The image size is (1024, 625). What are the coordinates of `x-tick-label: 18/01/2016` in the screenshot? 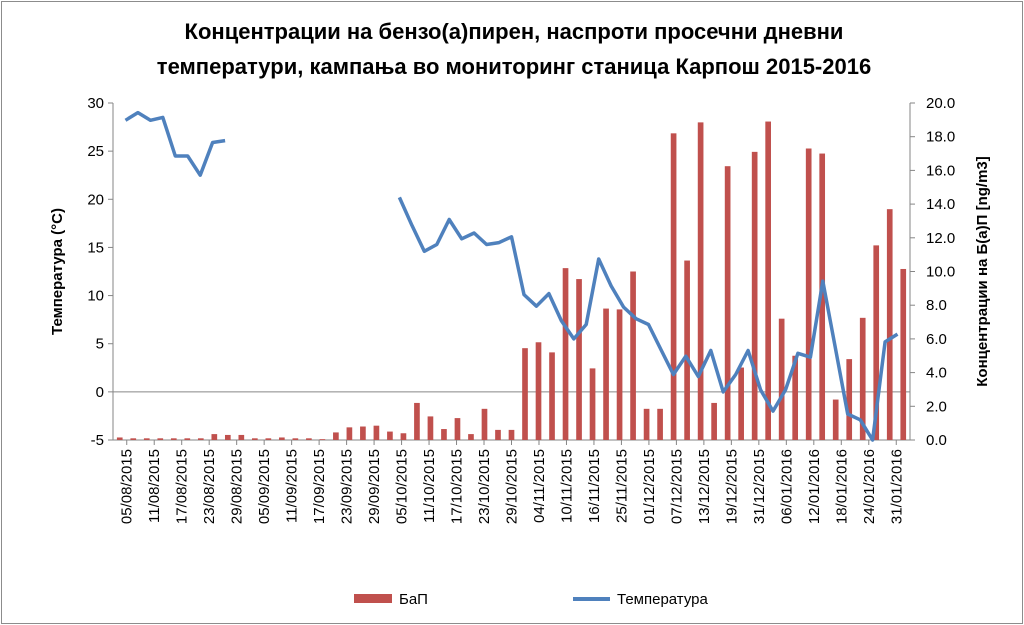 It's located at (841, 486).